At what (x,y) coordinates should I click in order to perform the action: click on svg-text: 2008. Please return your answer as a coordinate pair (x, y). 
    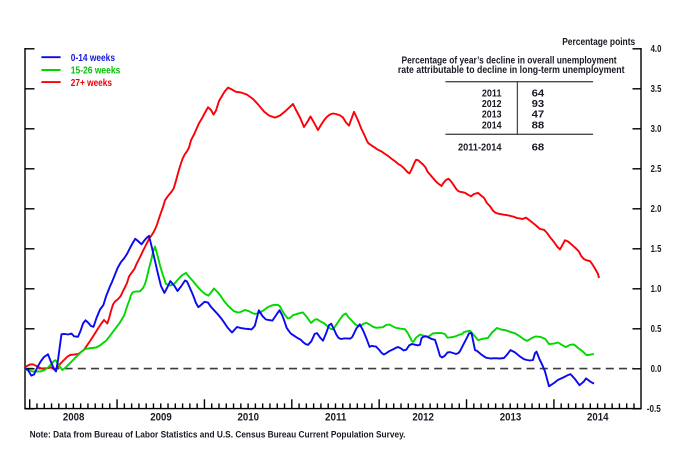
    Looking at the image, I should click on (74, 417).